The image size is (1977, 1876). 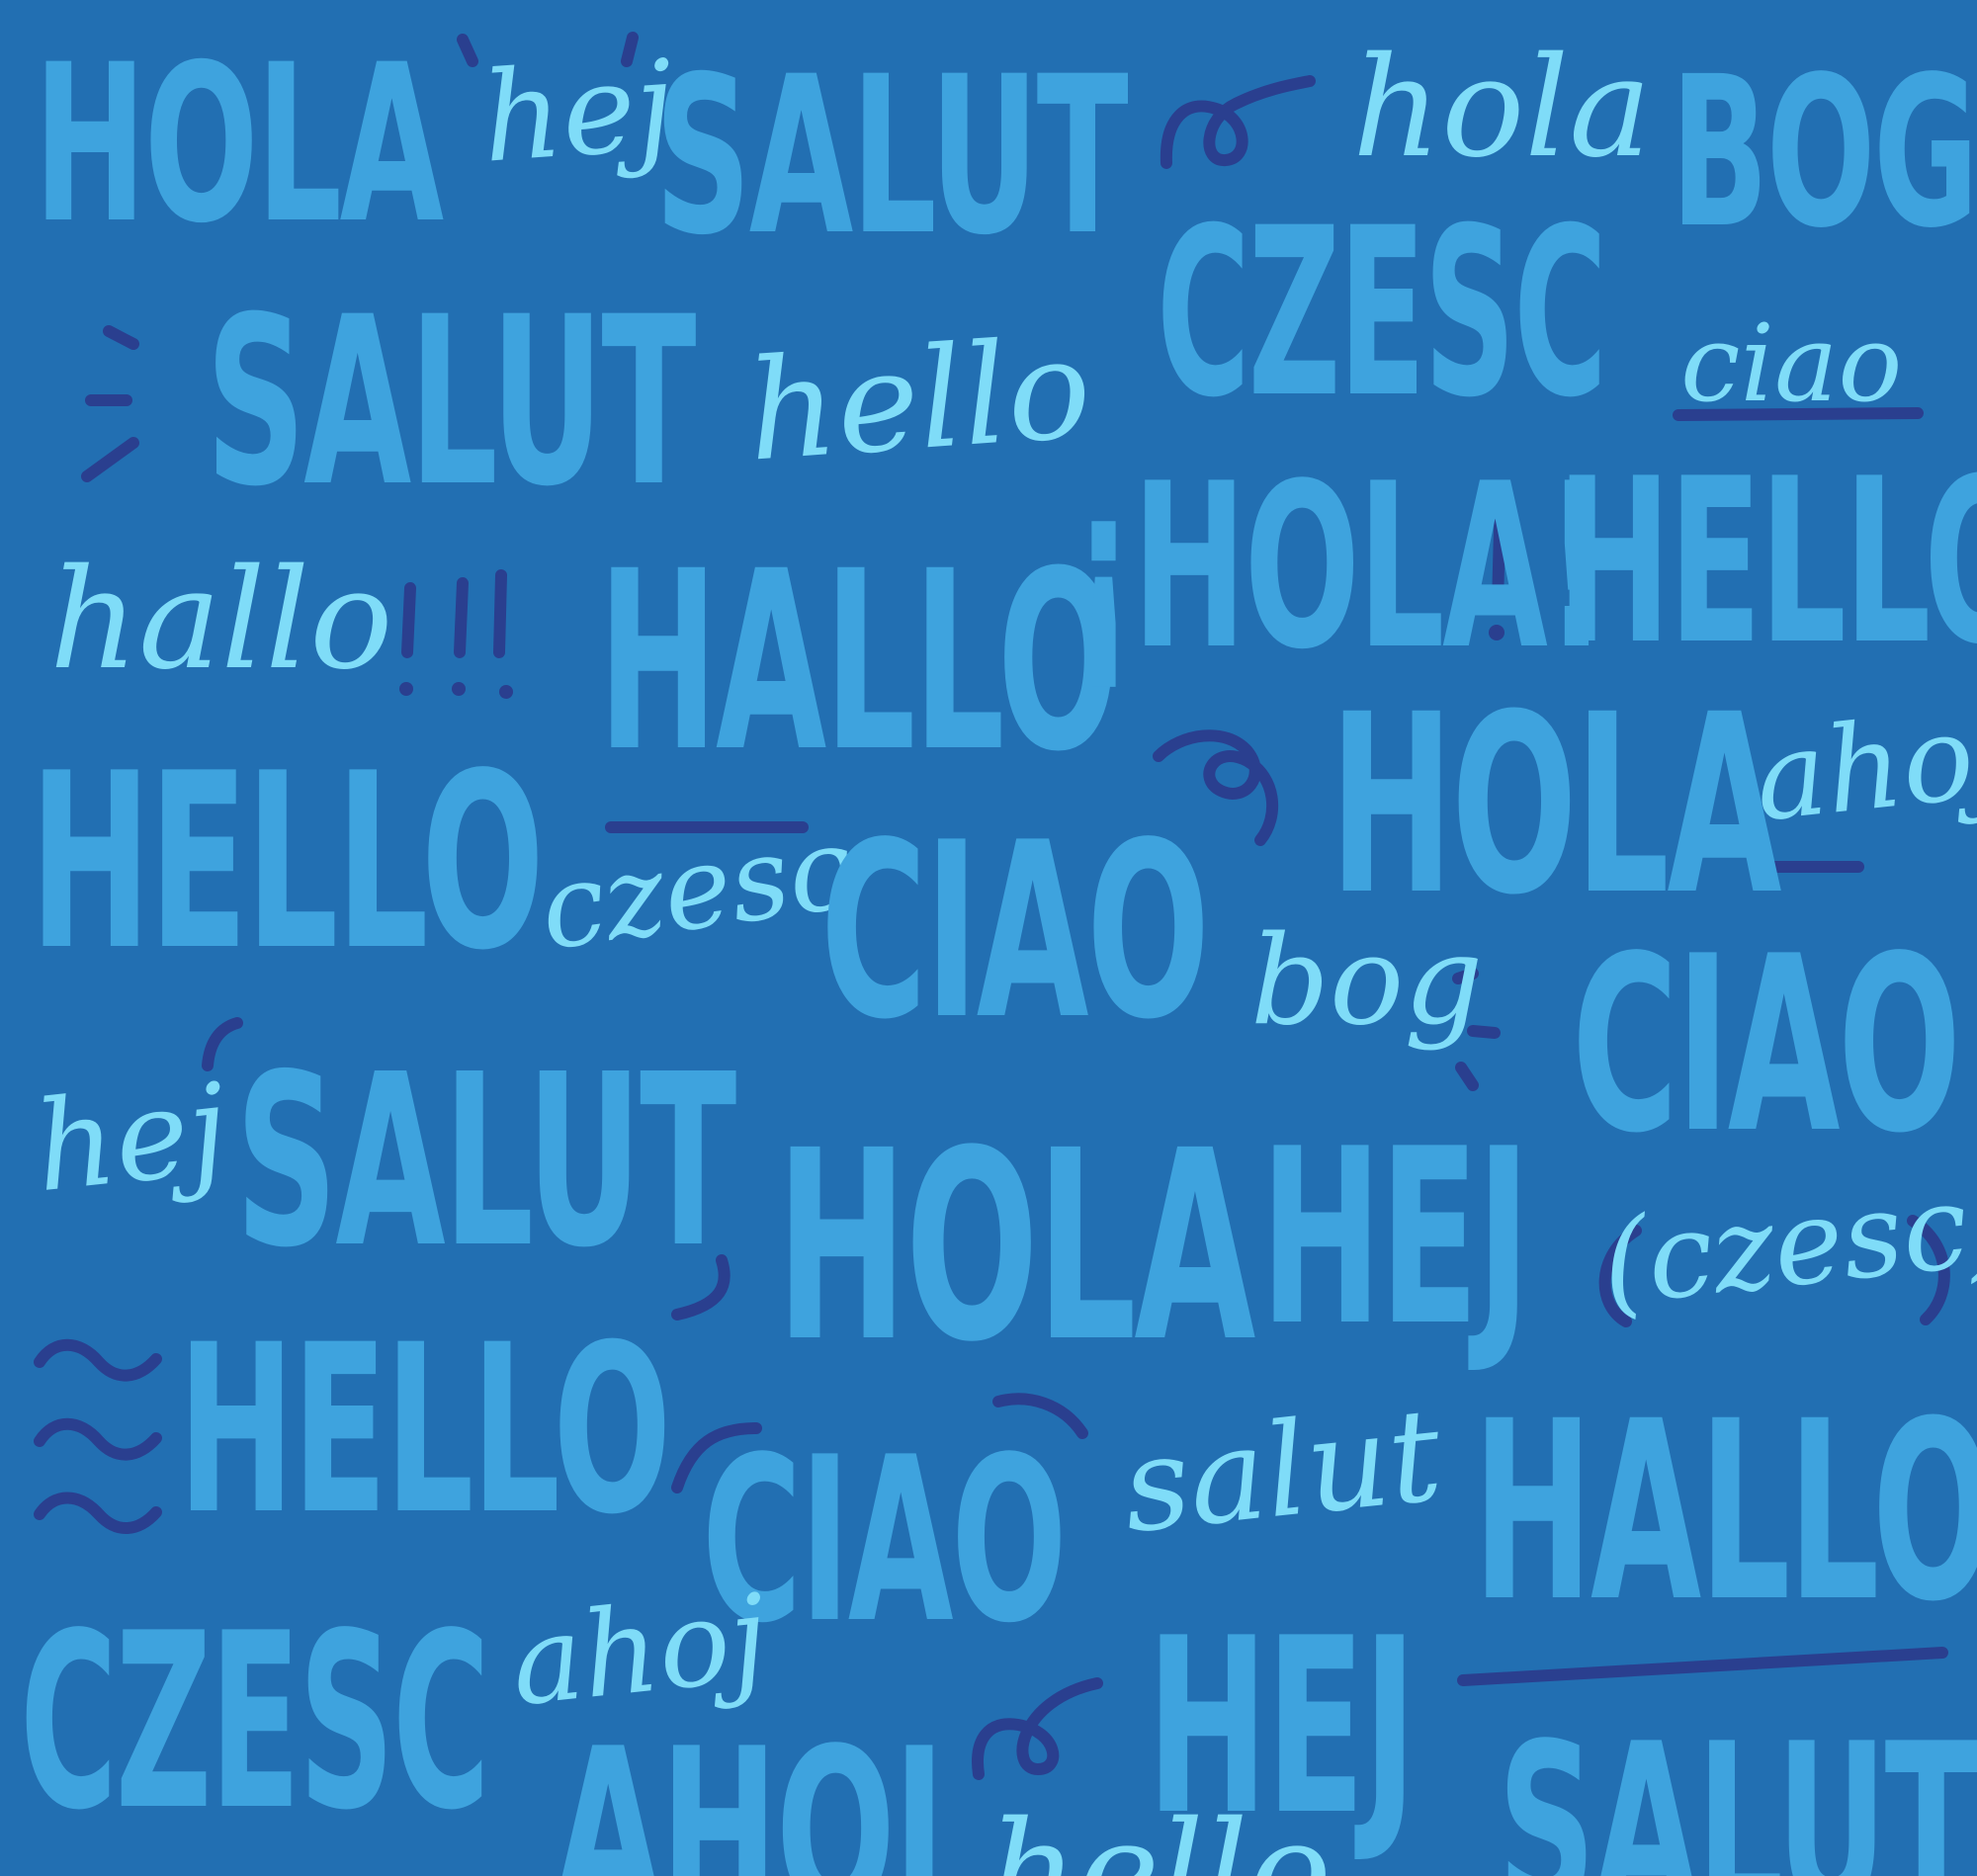 I want to click on greeting-word: bog, so click(x=1367, y=981).